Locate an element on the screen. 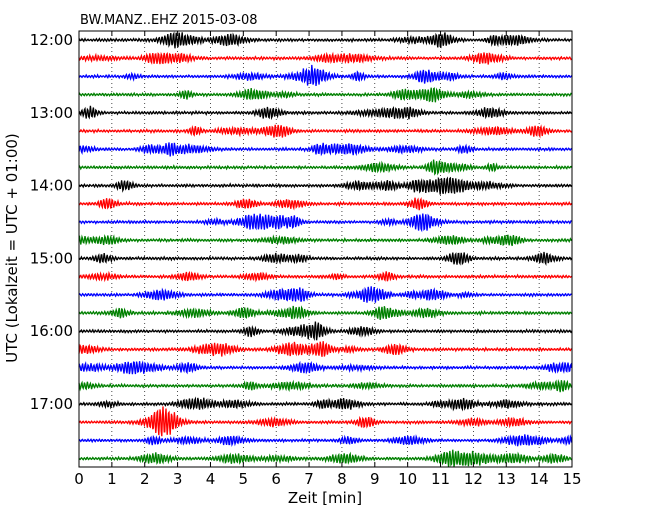  y-tick-label: 14:00 is located at coordinates (51, 186).